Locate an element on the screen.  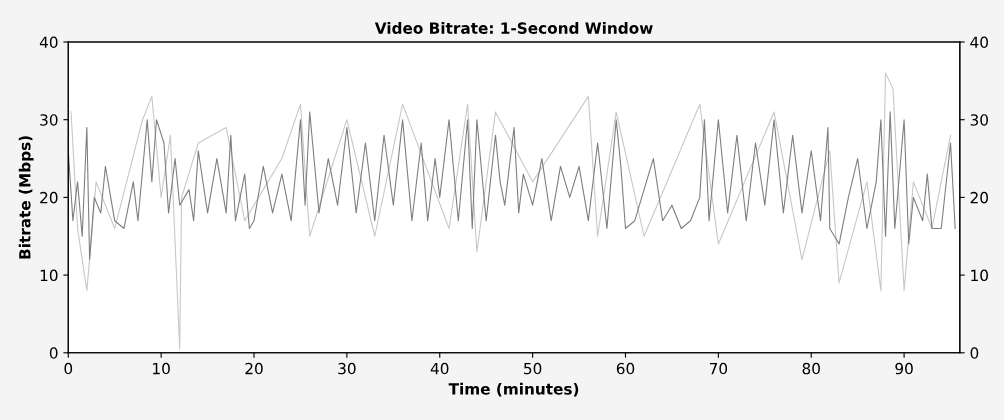
y-axis-title: Bitrate (Mbps) is located at coordinates (26, 197).